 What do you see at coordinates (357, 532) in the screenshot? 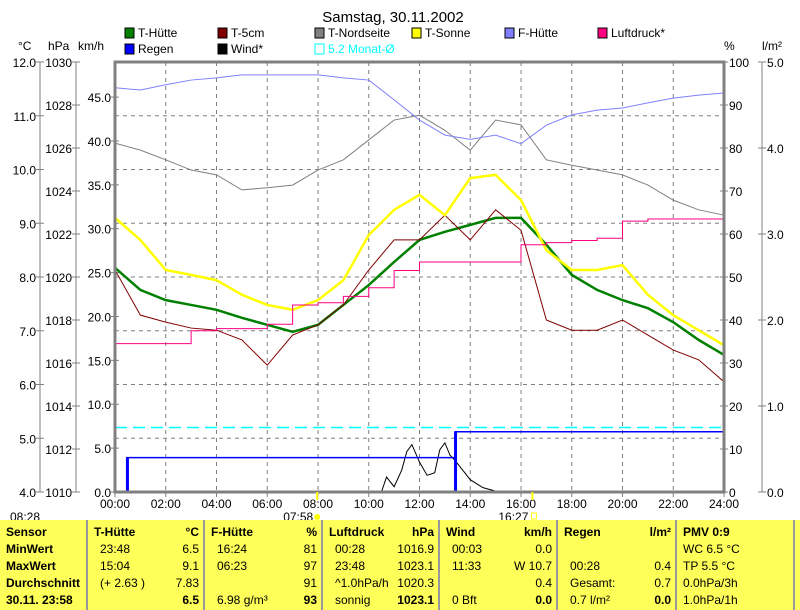
I see `table-header: Luftdruck` at bounding box center [357, 532].